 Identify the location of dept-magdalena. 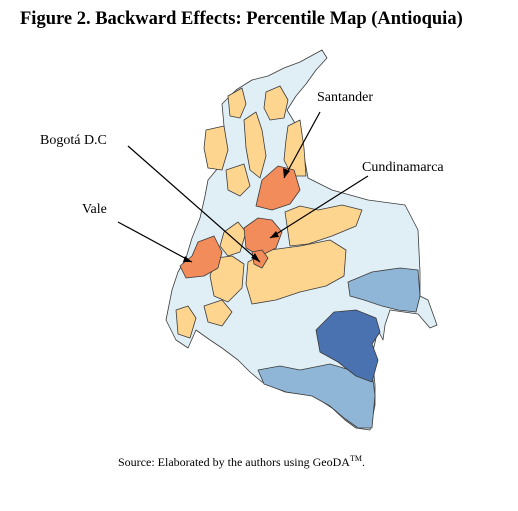
(276, 103).